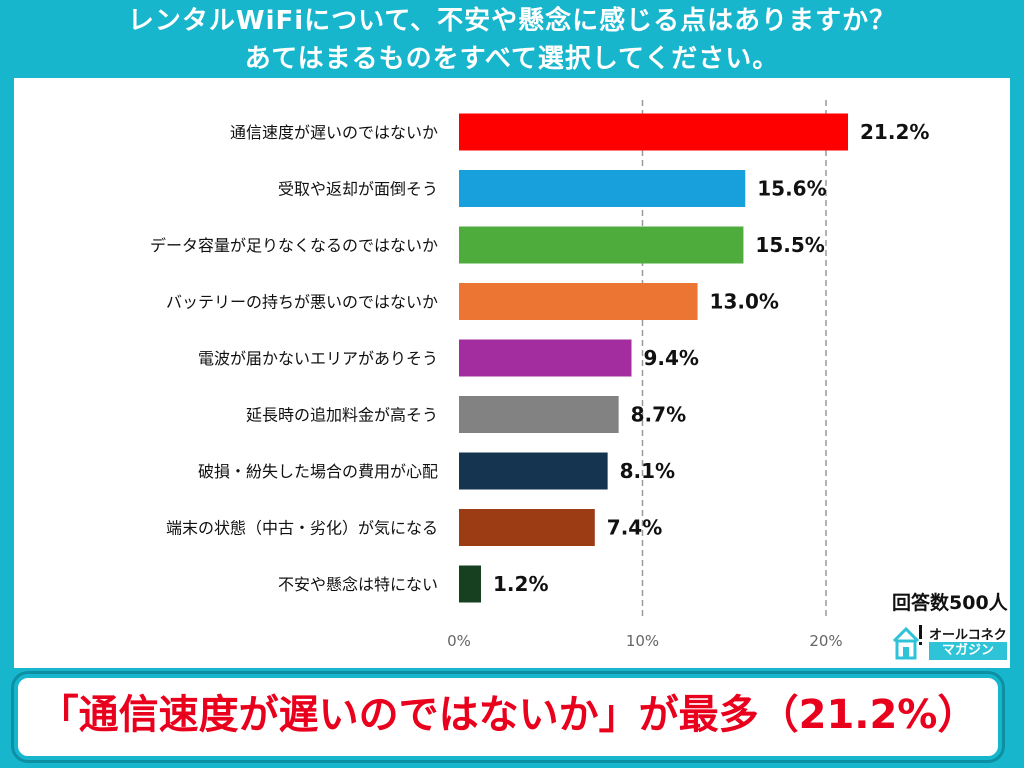 Image resolution: width=1024 pixels, height=768 pixels. What do you see at coordinates (334, 132) in the screenshot?
I see `category-label: 通信速度が遅いのではないか` at bounding box center [334, 132].